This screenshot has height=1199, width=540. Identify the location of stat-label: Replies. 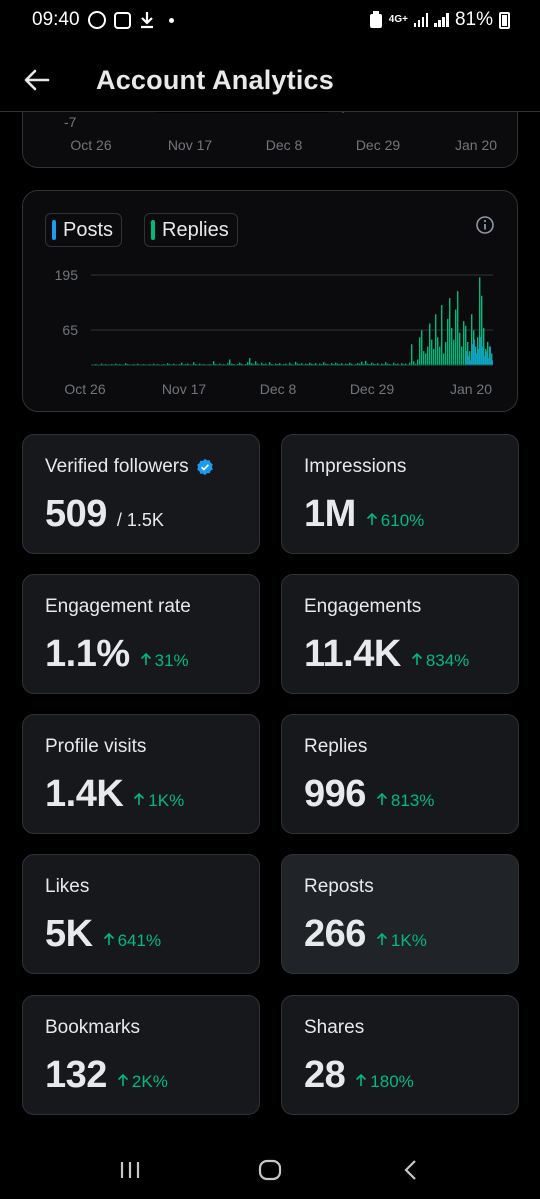
(335, 747).